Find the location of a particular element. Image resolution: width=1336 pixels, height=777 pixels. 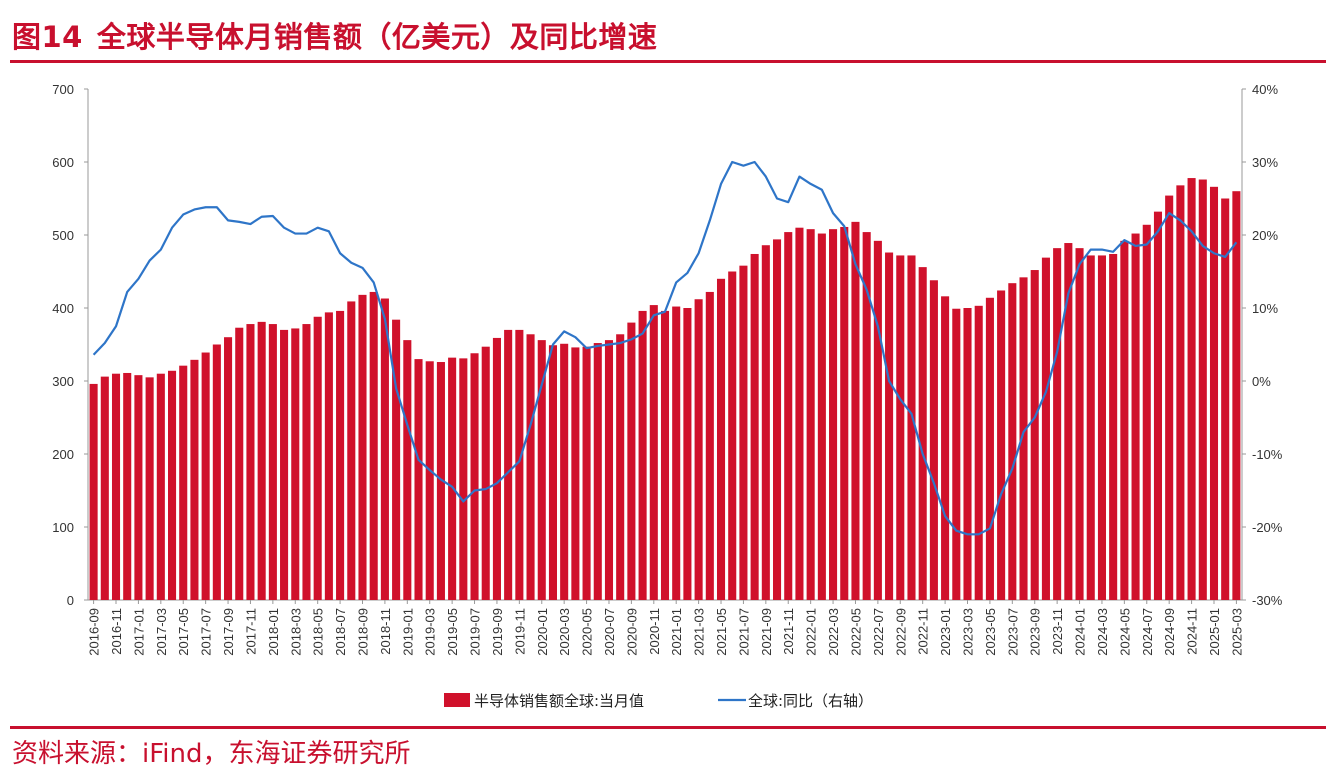

y-left-tick-label: 500 is located at coordinates (63, 235).